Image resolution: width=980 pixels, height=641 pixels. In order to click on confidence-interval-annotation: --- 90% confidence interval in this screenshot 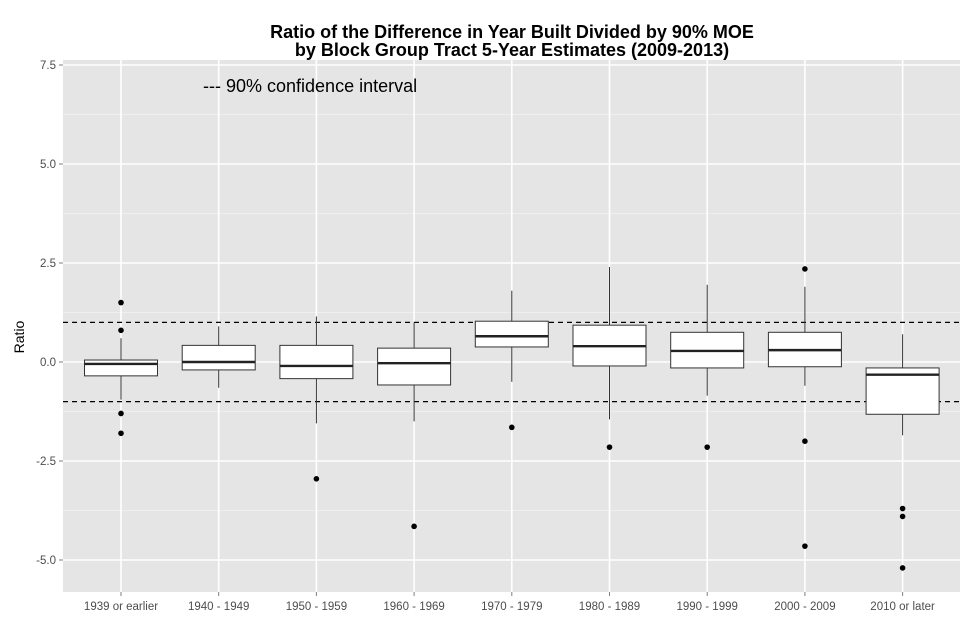, I will do `click(310, 86)`.